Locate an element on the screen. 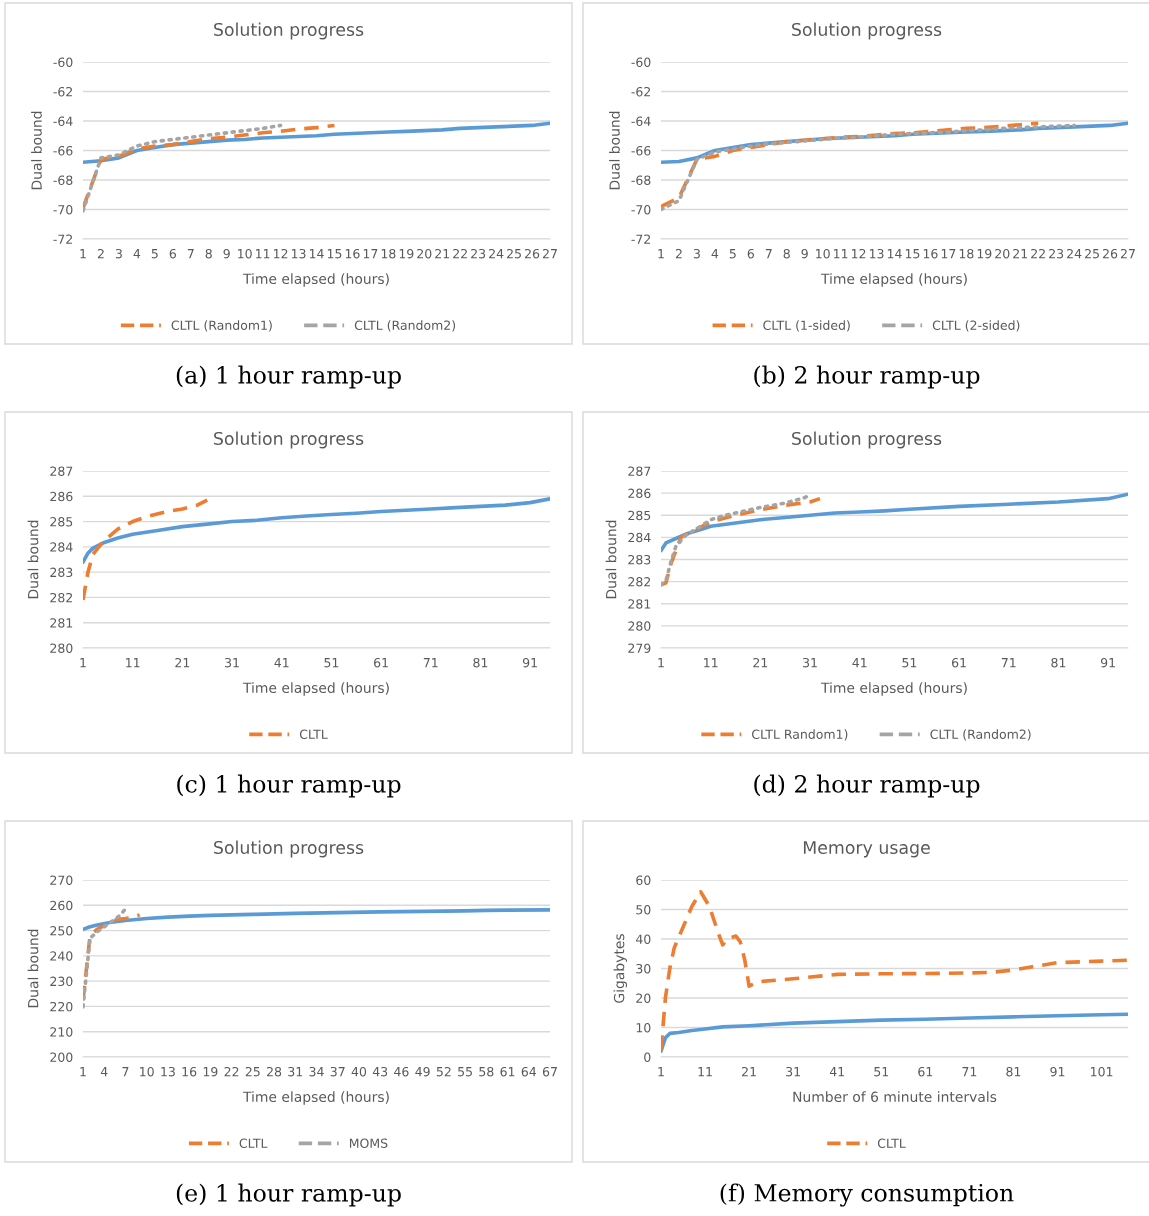 The width and height of the screenshot is (1149, 1216). x-tick-label: 34 is located at coordinates (316, 1071).